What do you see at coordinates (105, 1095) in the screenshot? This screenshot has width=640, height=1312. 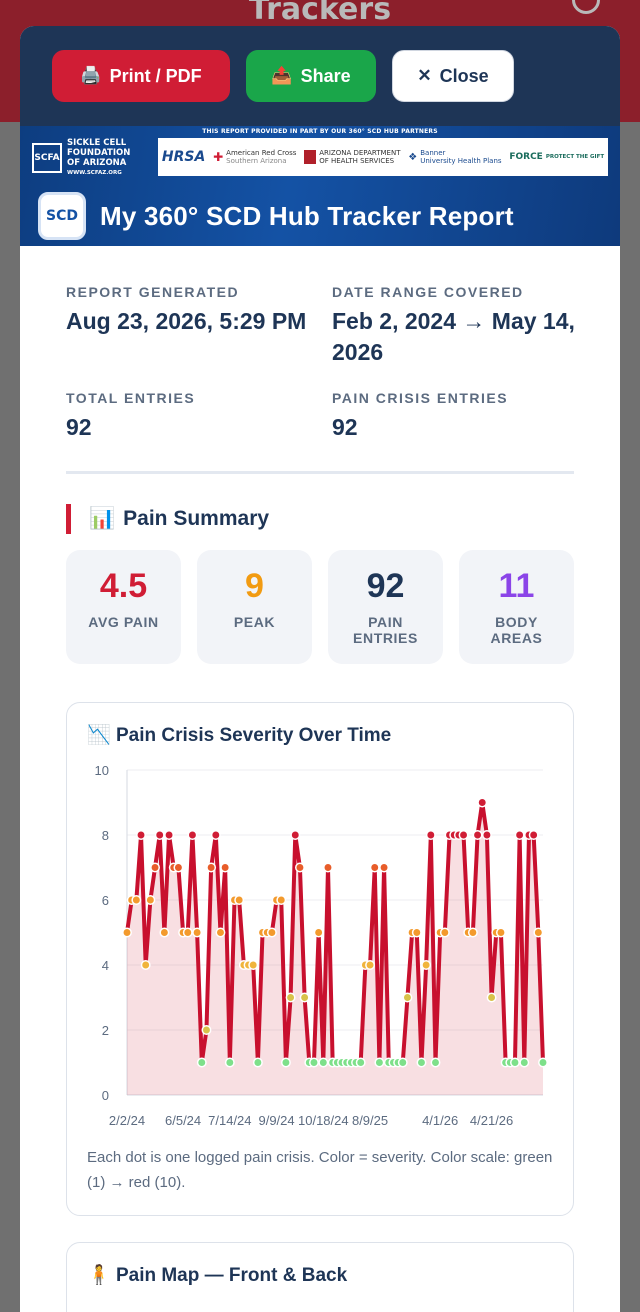 I see `y-tick-label: 0` at bounding box center [105, 1095].